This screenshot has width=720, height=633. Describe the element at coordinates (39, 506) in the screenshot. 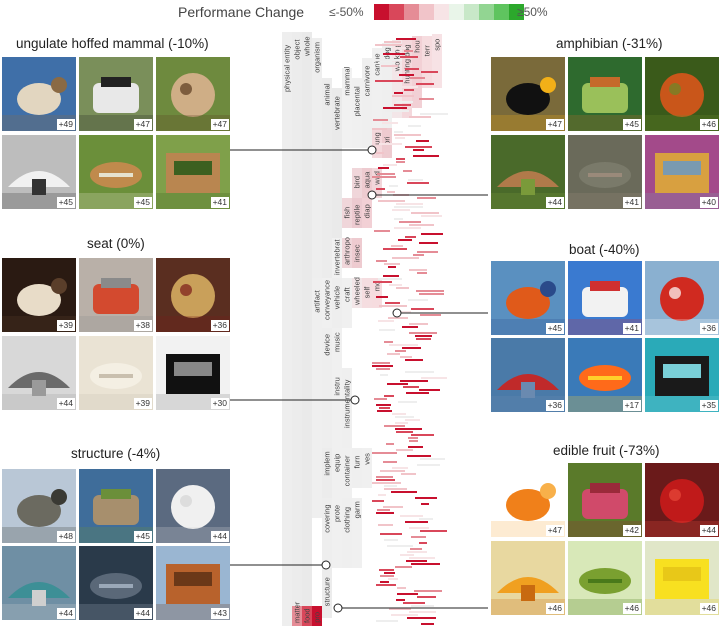

I see `bridge-photo: +48` at that location.